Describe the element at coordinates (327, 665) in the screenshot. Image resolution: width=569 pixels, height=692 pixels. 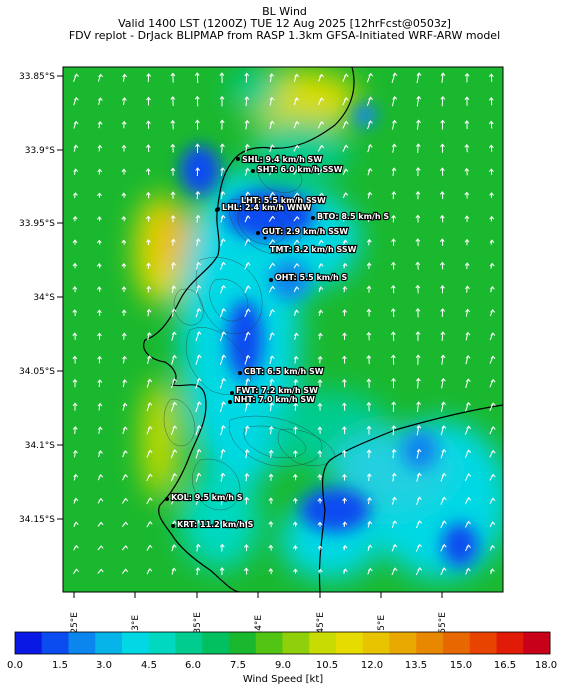
I see `colorbar-tick-label: 10.5` at that location.